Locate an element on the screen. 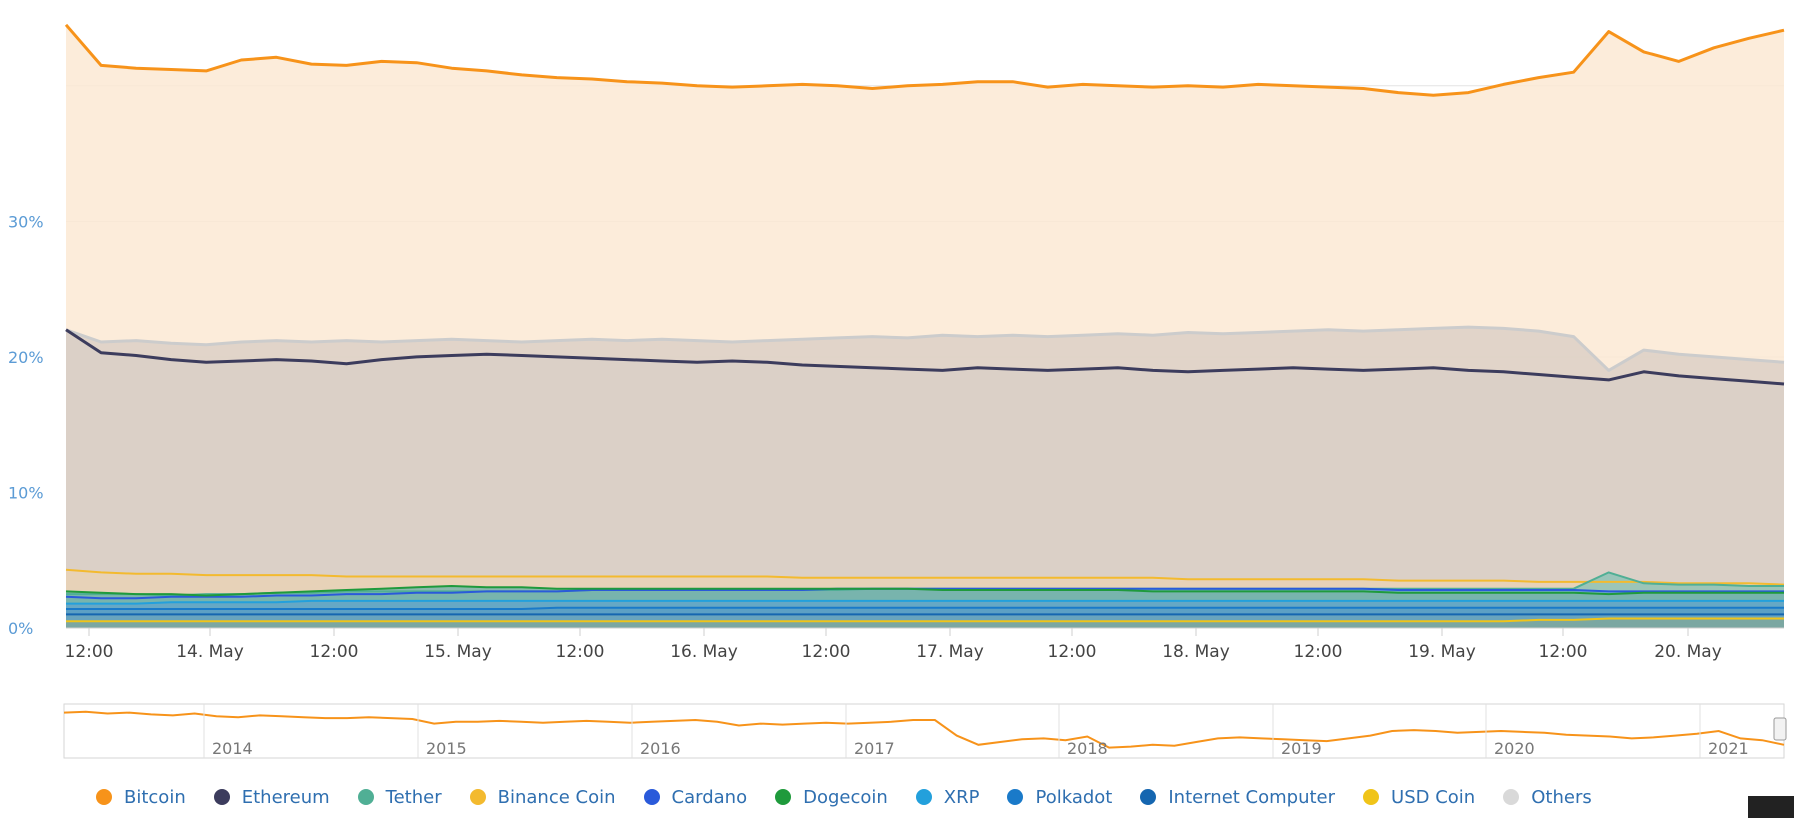  series-line-xrp is located at coordinates (925, 602).